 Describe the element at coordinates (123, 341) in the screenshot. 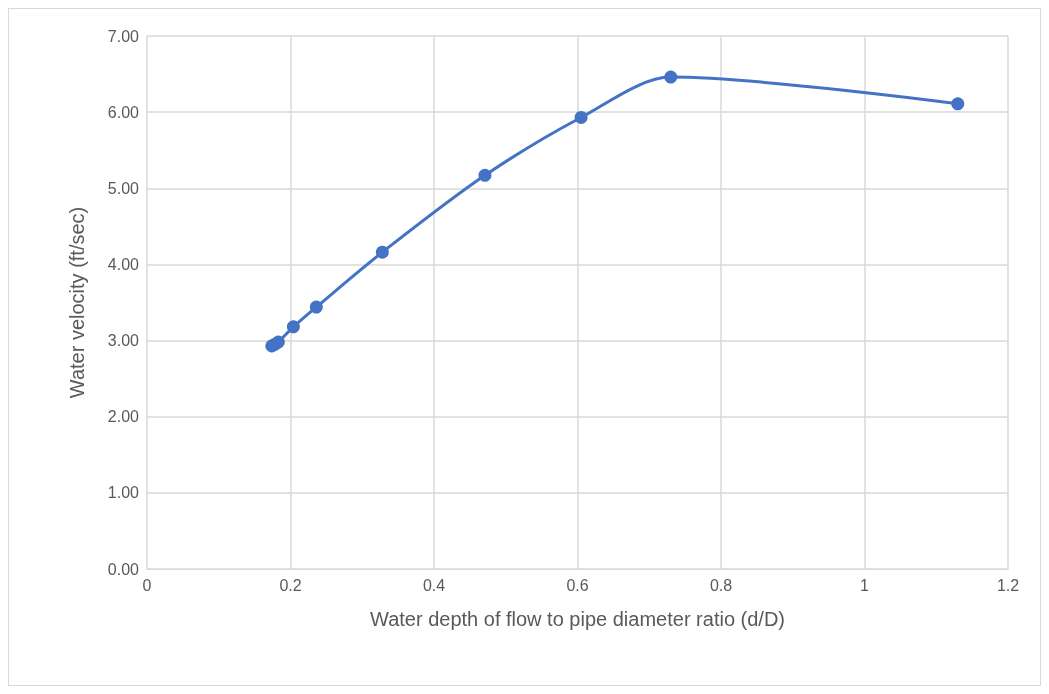

I see `y-tick-label: 3.00` at that location.